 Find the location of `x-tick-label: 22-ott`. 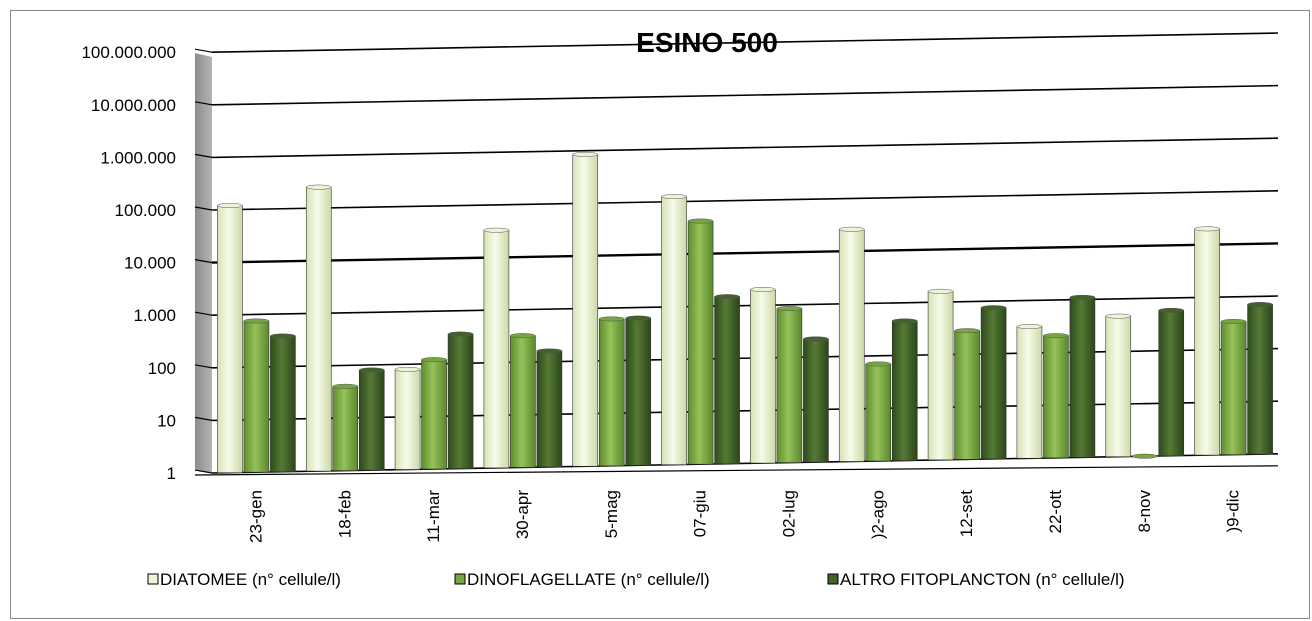

x-tick-label: 22-ott is located at coordinates (1055, 512).